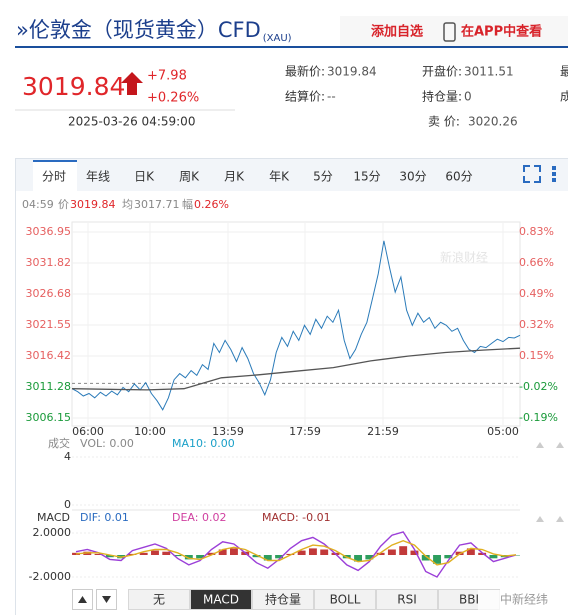  What do you see at coordinates (458, 177) in the screenshot?
I see `period-tab: 60分` at bounding box center [458, 177].